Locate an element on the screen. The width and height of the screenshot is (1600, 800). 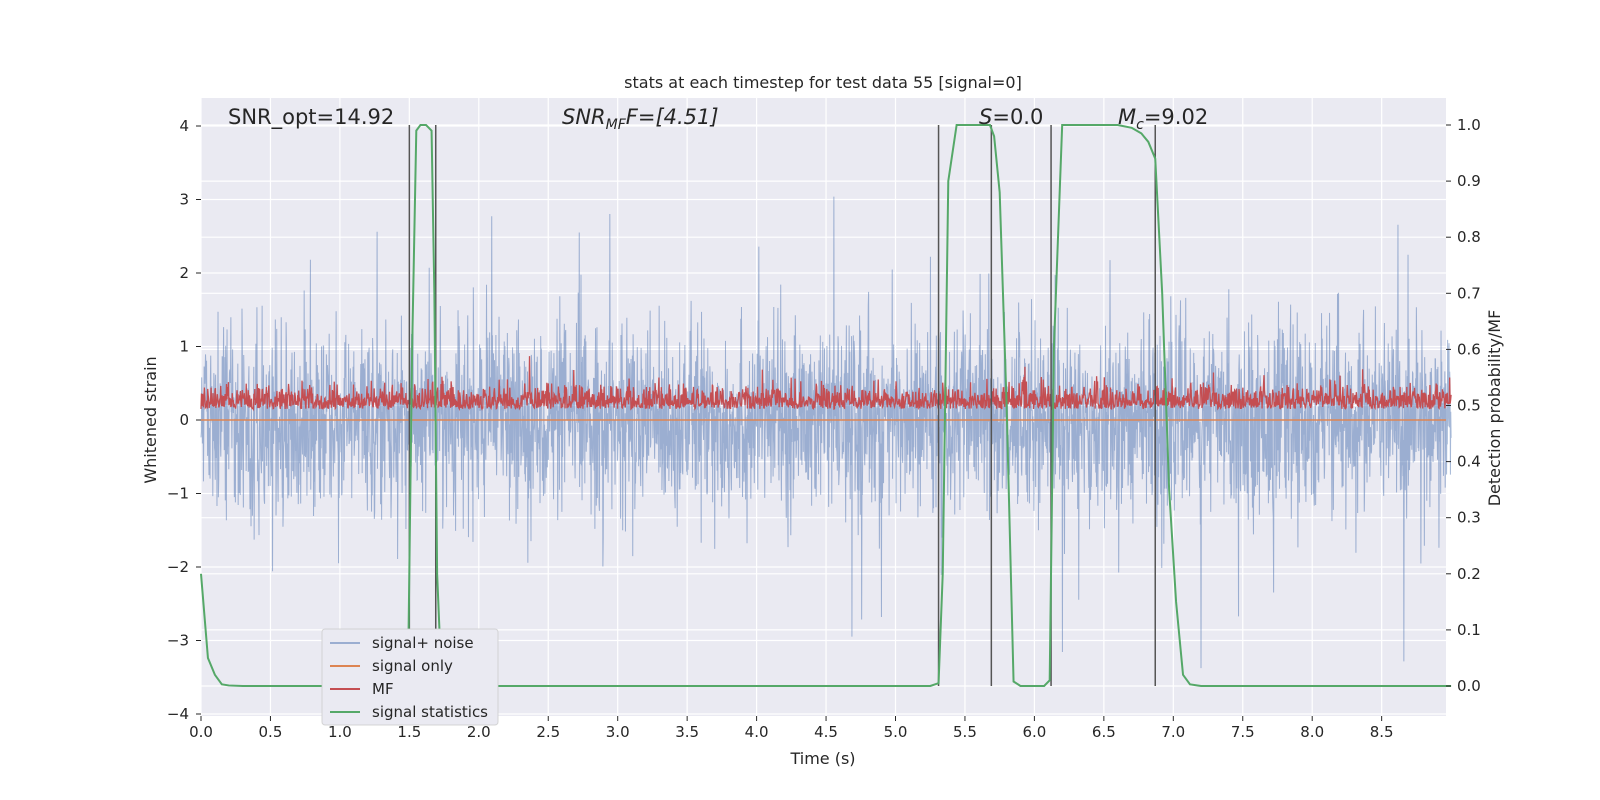
x-tick-label: 1.5 is located at coordinates (409, 732).